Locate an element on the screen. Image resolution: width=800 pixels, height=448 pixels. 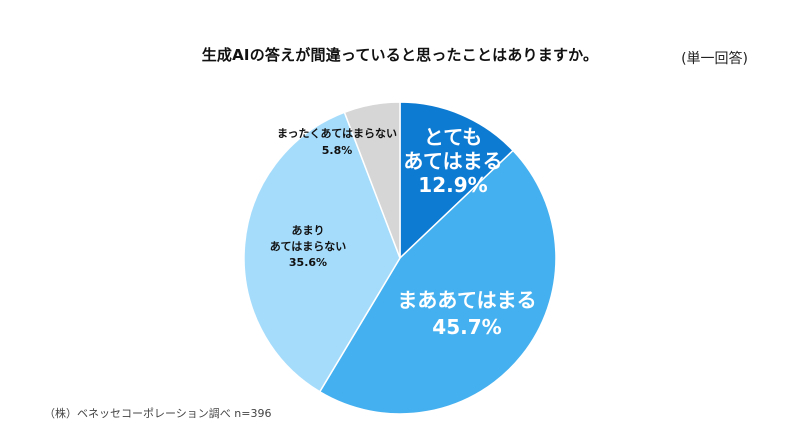
chart-title: 生成AIの答えが間違っていると思ったことはありますか。 is located at coordinates (400, 55).